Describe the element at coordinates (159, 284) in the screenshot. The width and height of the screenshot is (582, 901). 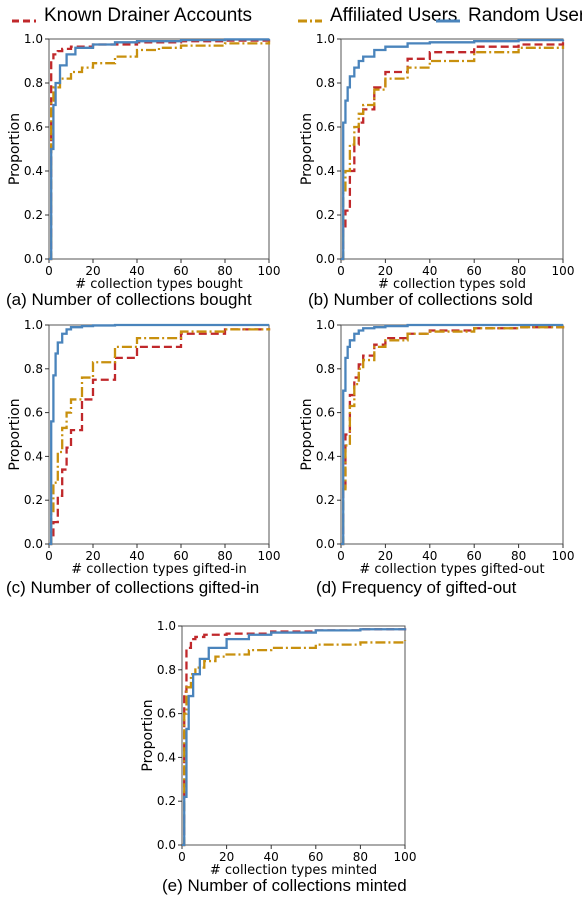
I see `x-axis-label: # collection types bought` at that location.